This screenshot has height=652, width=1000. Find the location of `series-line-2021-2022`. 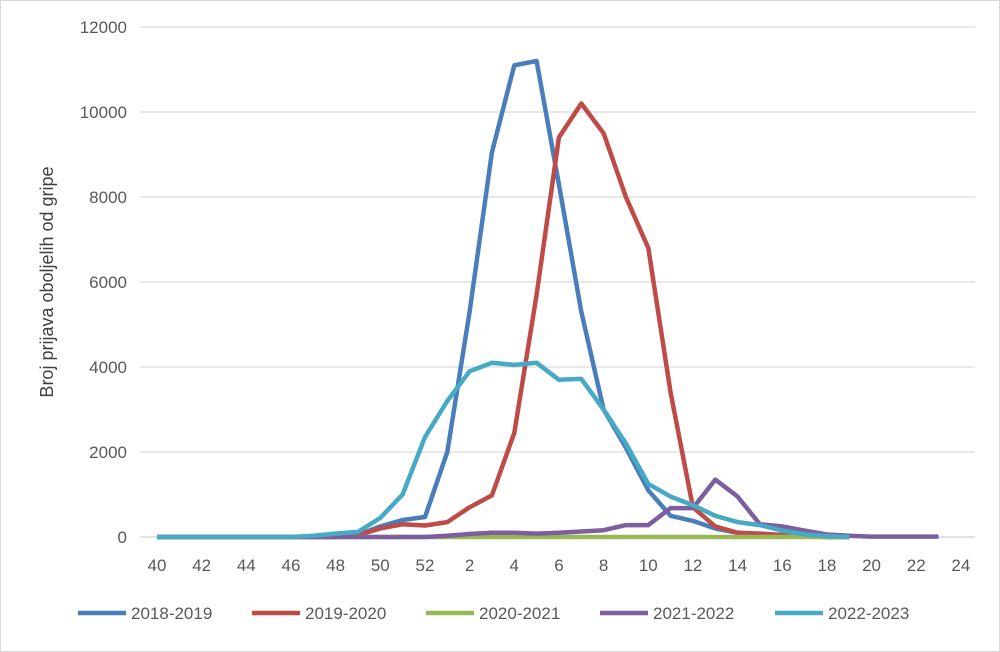

series-line-2021-2022 is located at coordinates (548, 508).